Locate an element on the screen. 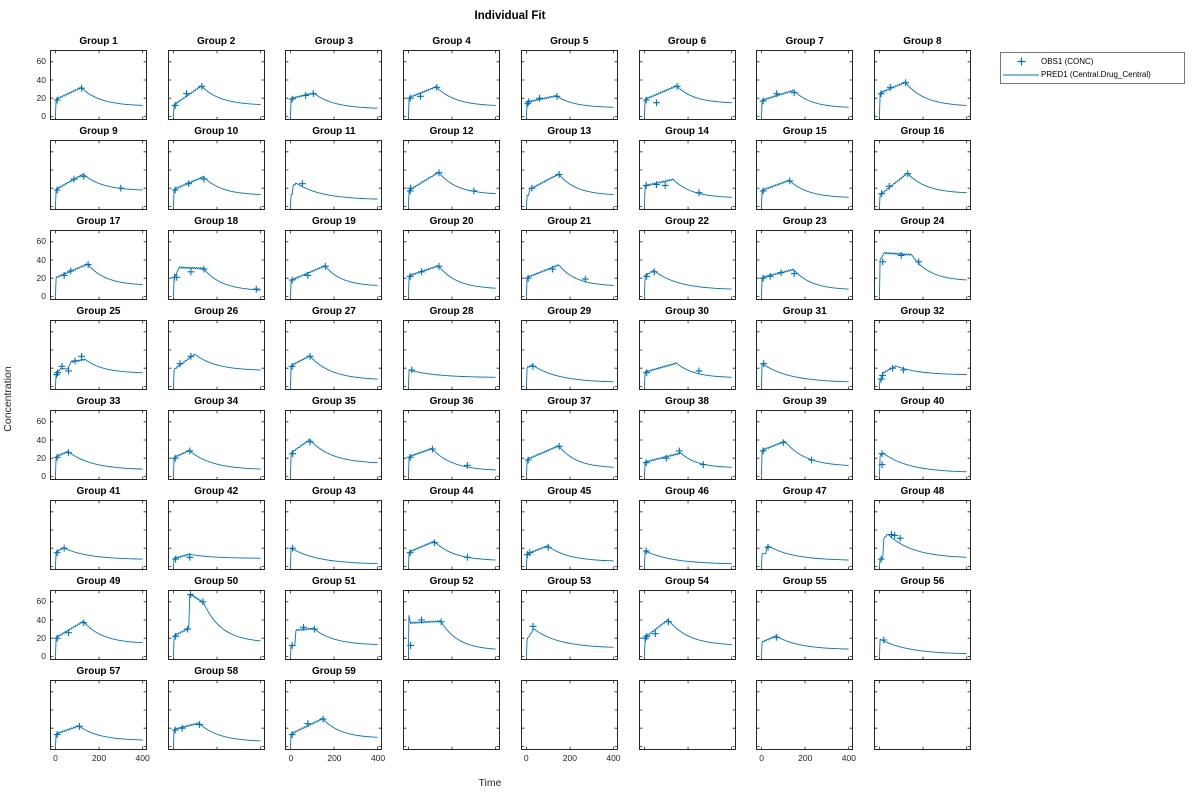 The width and height of the screenshot is (1200, 800). subplot-group-47: Group 47 is located at coordinates (805, 528).